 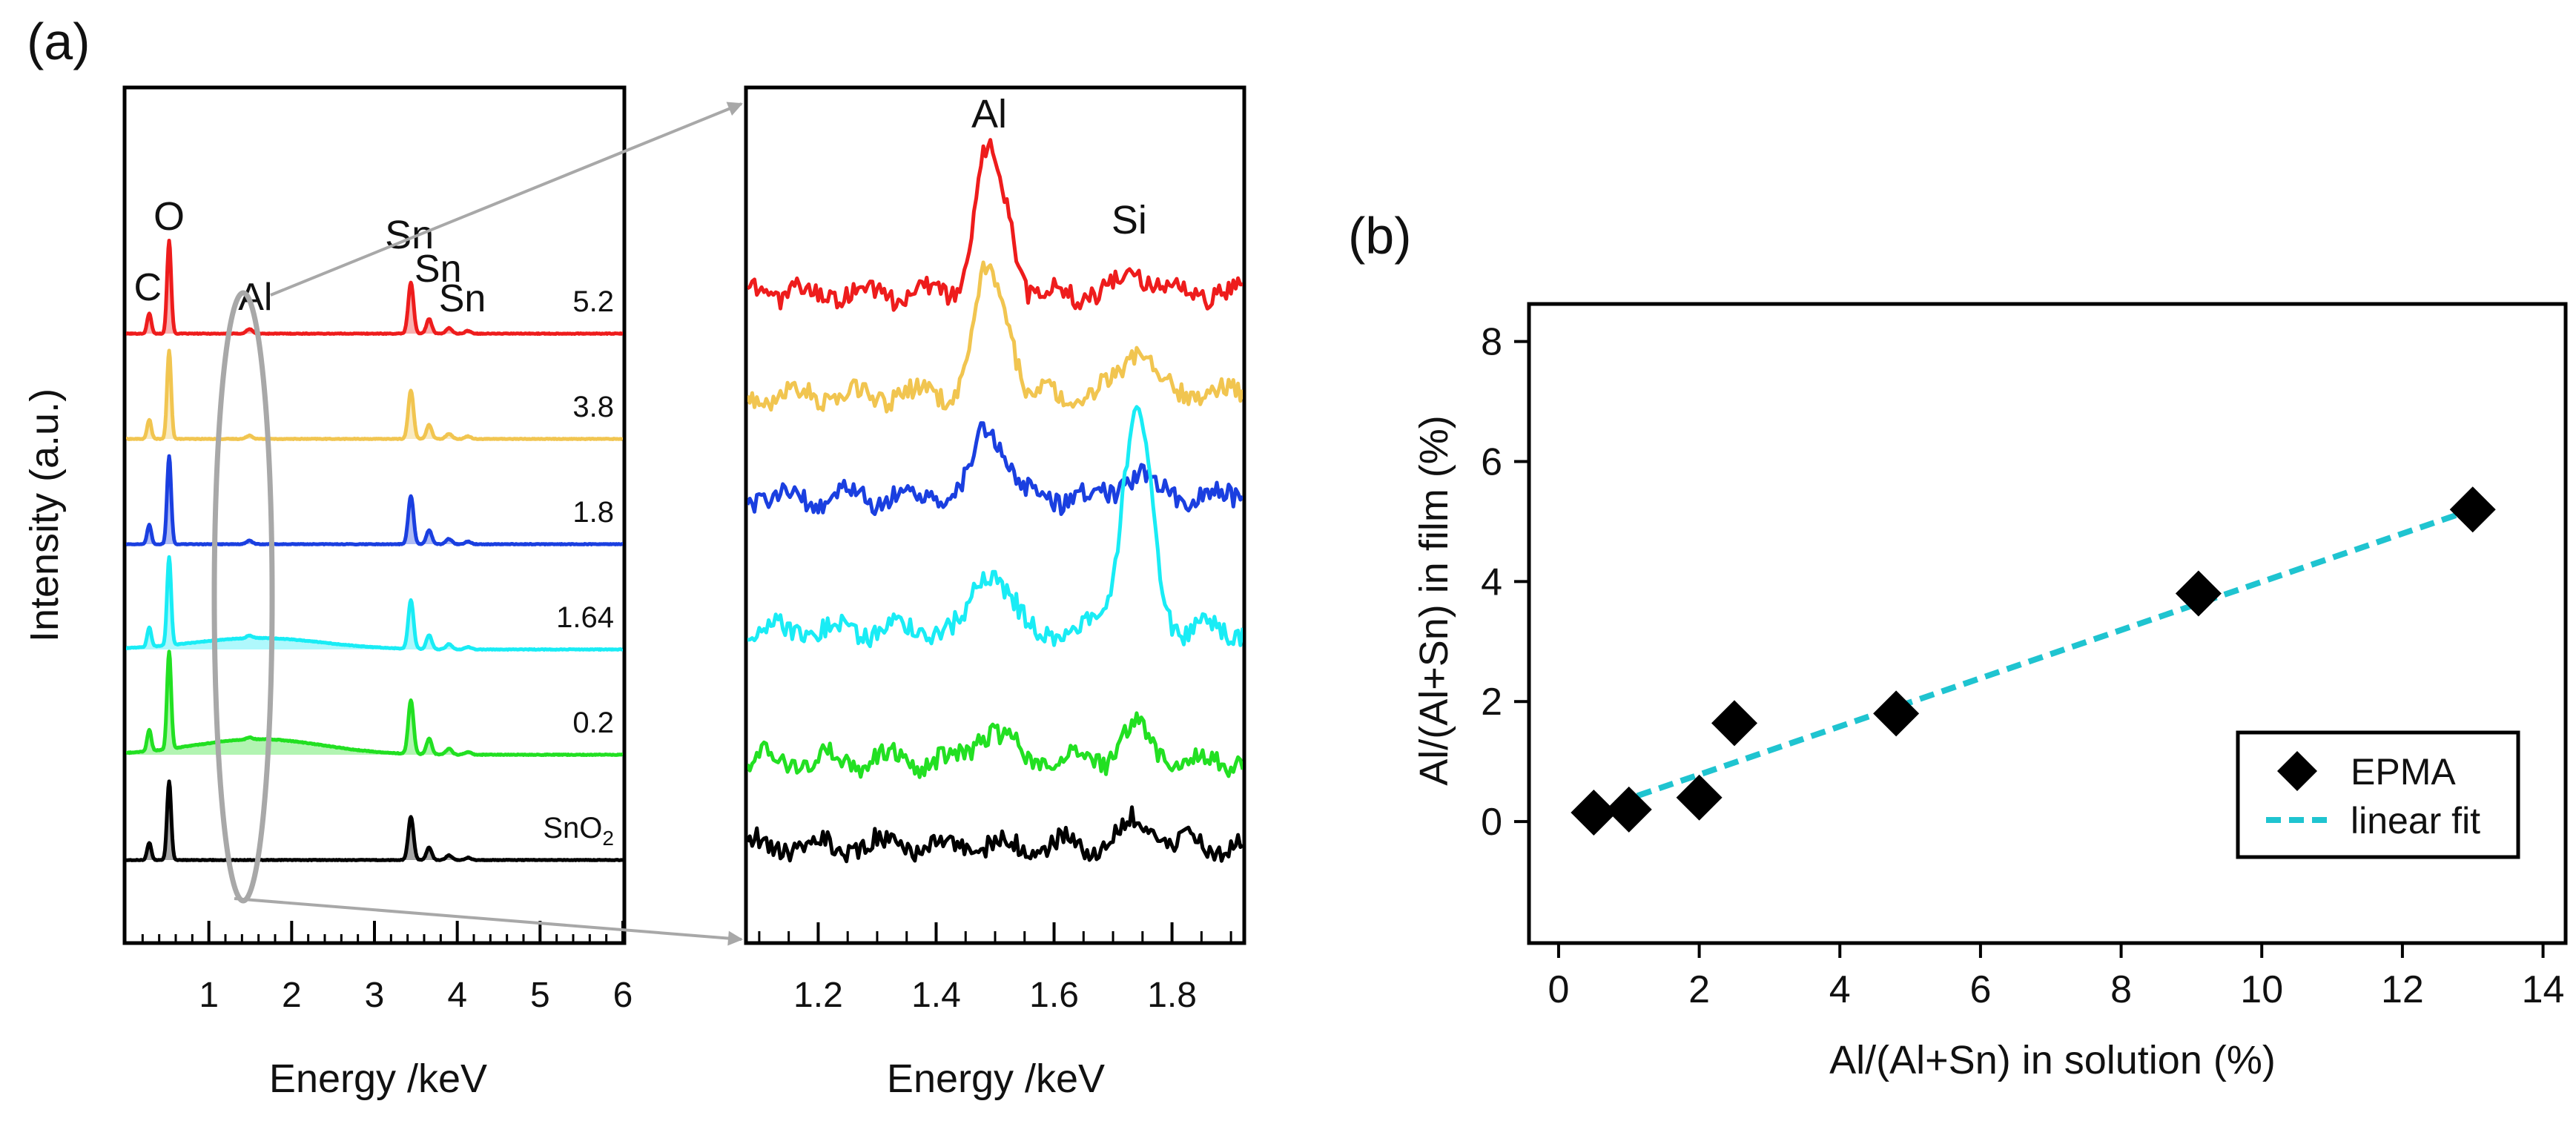 What do you see at coordinates (585, 617) in the screenshot?
I see `spectrum-label-1.64: 1.64` at bounding box center [585, 617].